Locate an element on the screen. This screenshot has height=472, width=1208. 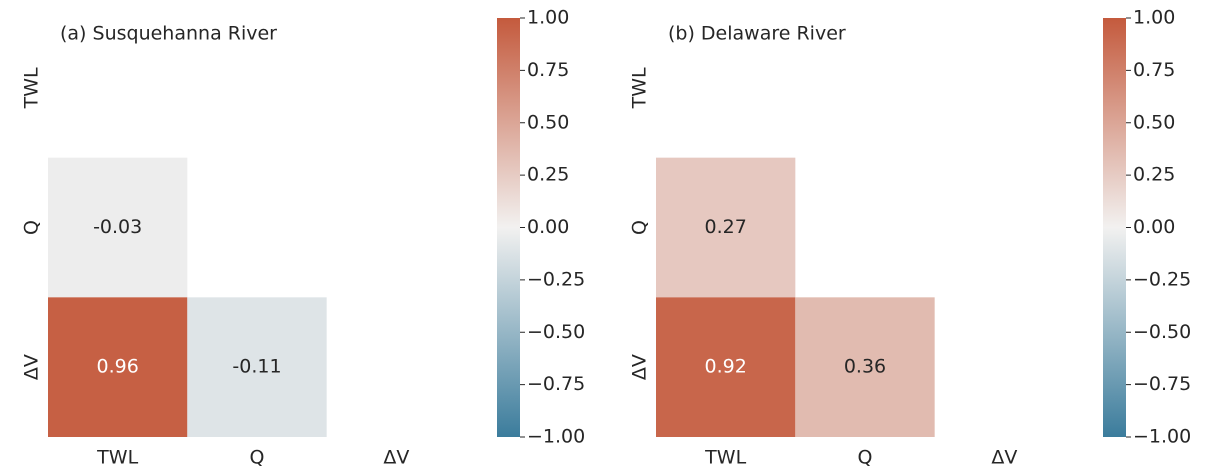
cell-label: 0.27 is located at coordinates (726, 227).